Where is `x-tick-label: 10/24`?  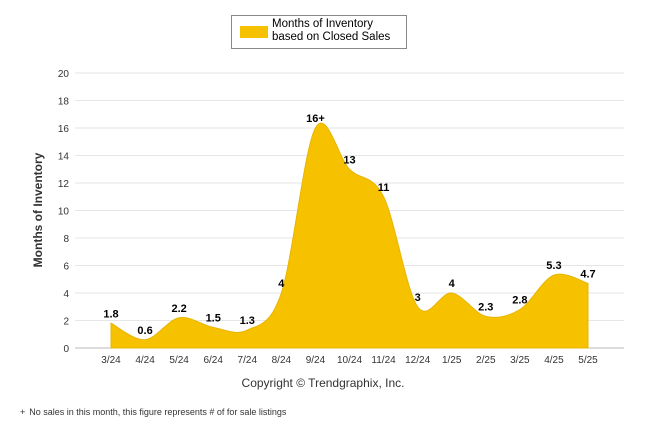 x-tick-label: 10/24 is located at coordinates (349, 360).